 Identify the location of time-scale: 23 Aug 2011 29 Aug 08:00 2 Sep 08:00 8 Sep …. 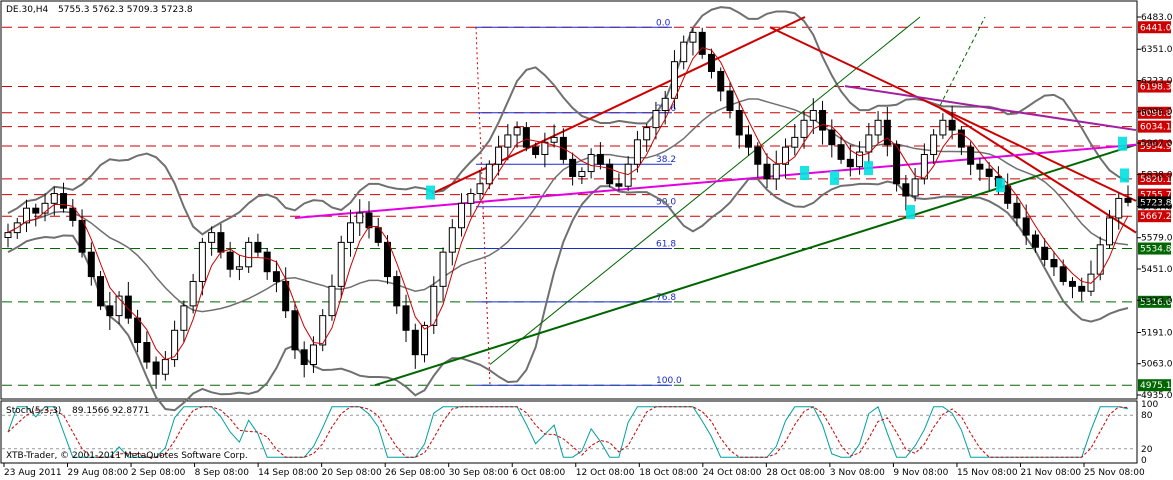
(574, 470).